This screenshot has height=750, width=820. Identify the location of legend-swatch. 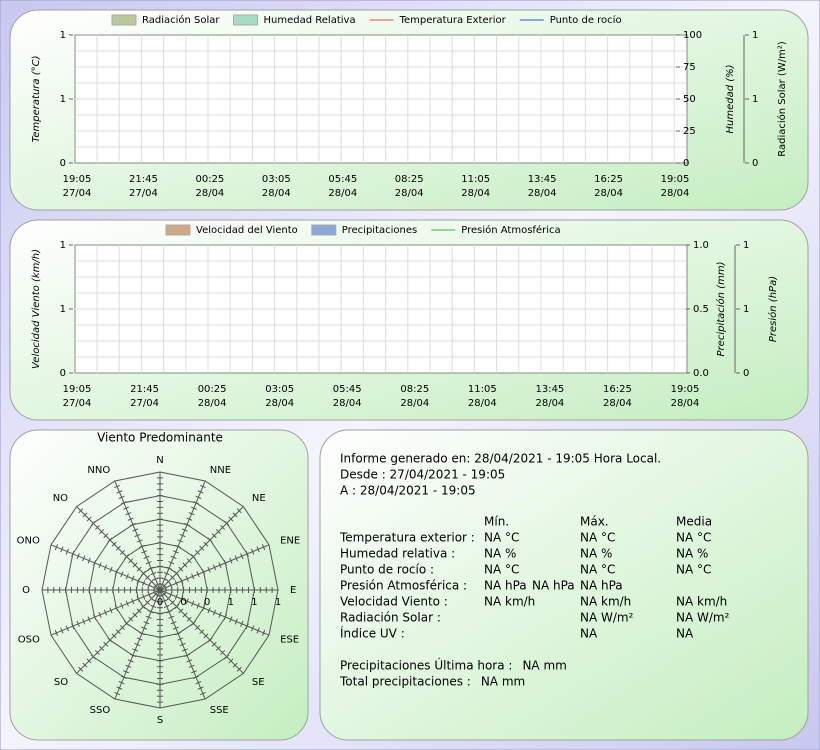
(246, 20).